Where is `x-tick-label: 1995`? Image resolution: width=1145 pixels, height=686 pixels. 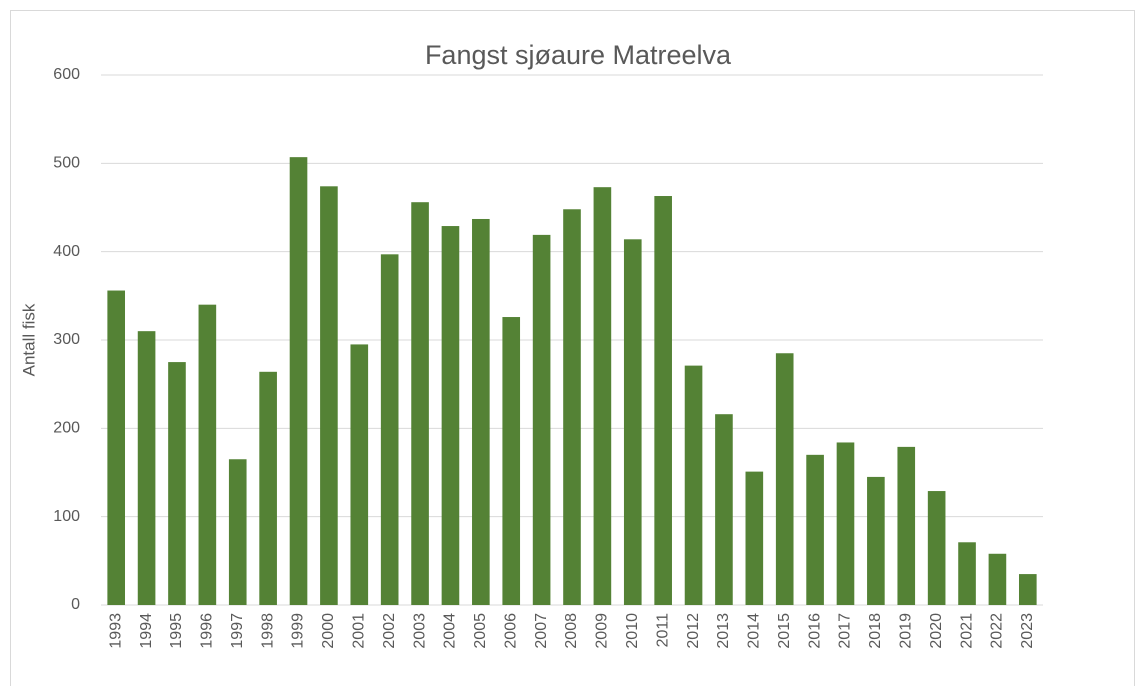
x-tick-label: 1995 is located at coordinates (176, 631).